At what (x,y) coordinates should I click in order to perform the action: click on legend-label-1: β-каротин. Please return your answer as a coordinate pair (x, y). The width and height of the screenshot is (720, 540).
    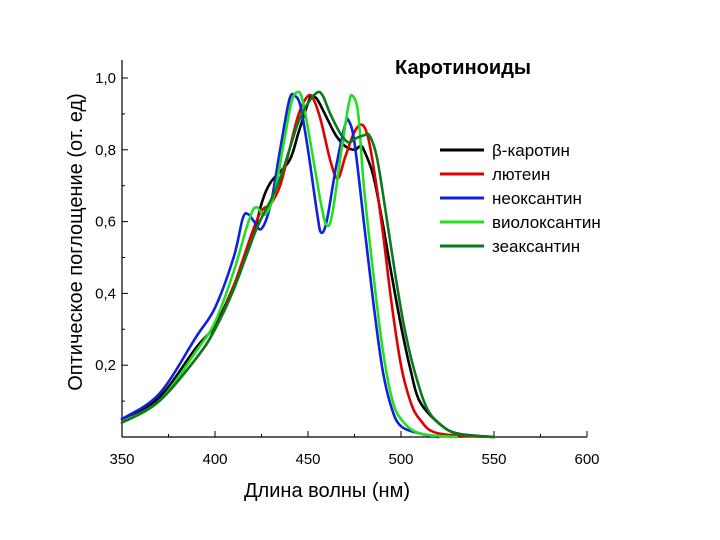
    Looking at the image, I should click on (531, 150).